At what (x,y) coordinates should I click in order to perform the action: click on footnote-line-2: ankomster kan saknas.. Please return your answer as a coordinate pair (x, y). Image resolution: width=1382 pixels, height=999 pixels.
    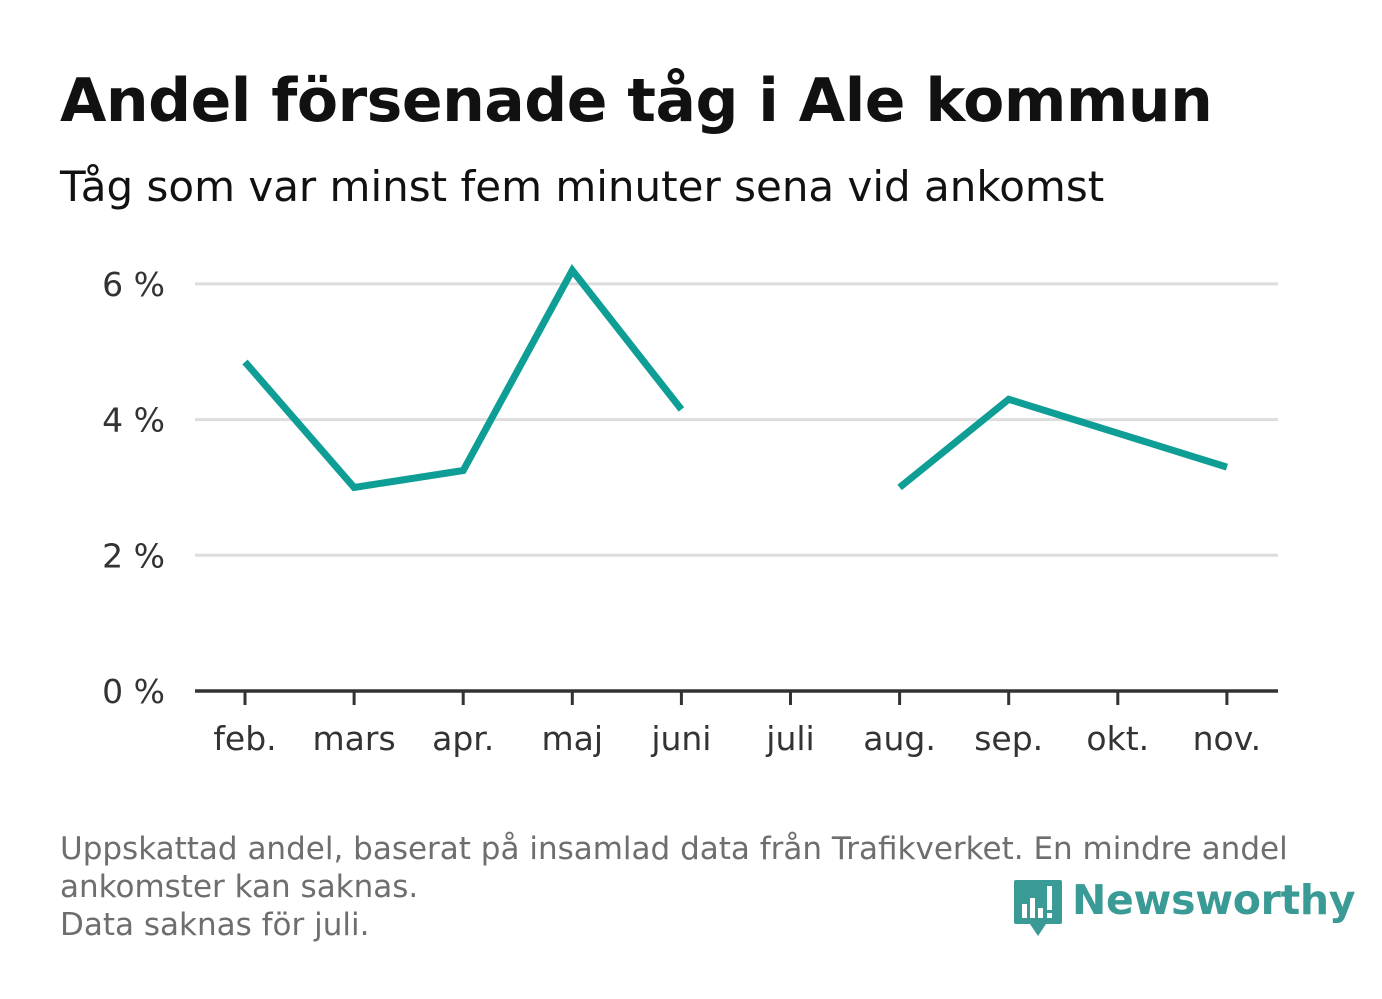
    Looking at the image, I should click on (239, 887).